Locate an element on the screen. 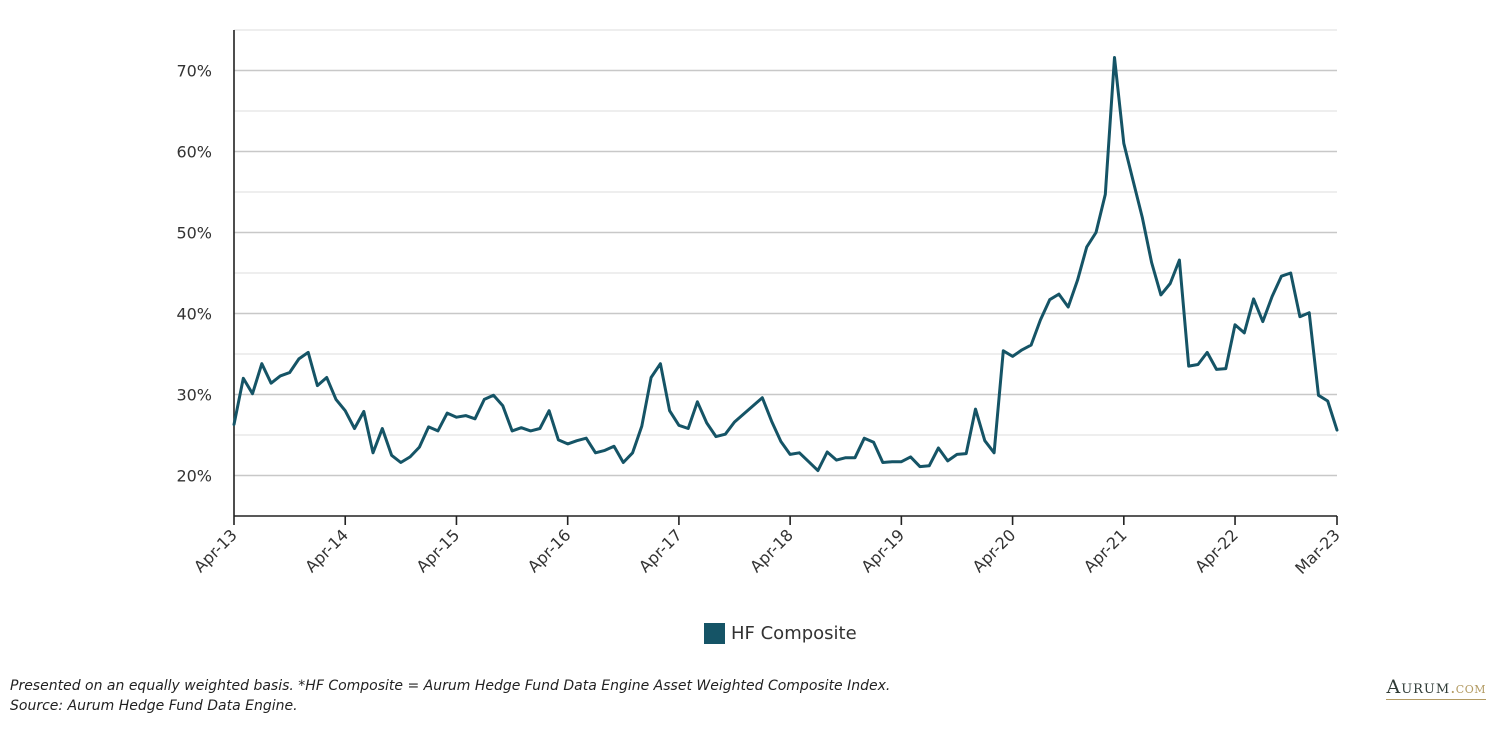 The width and height of the screenshot is (1499, 731). x-tick-label: Apr-22 is located at coordinates (1216, 550).